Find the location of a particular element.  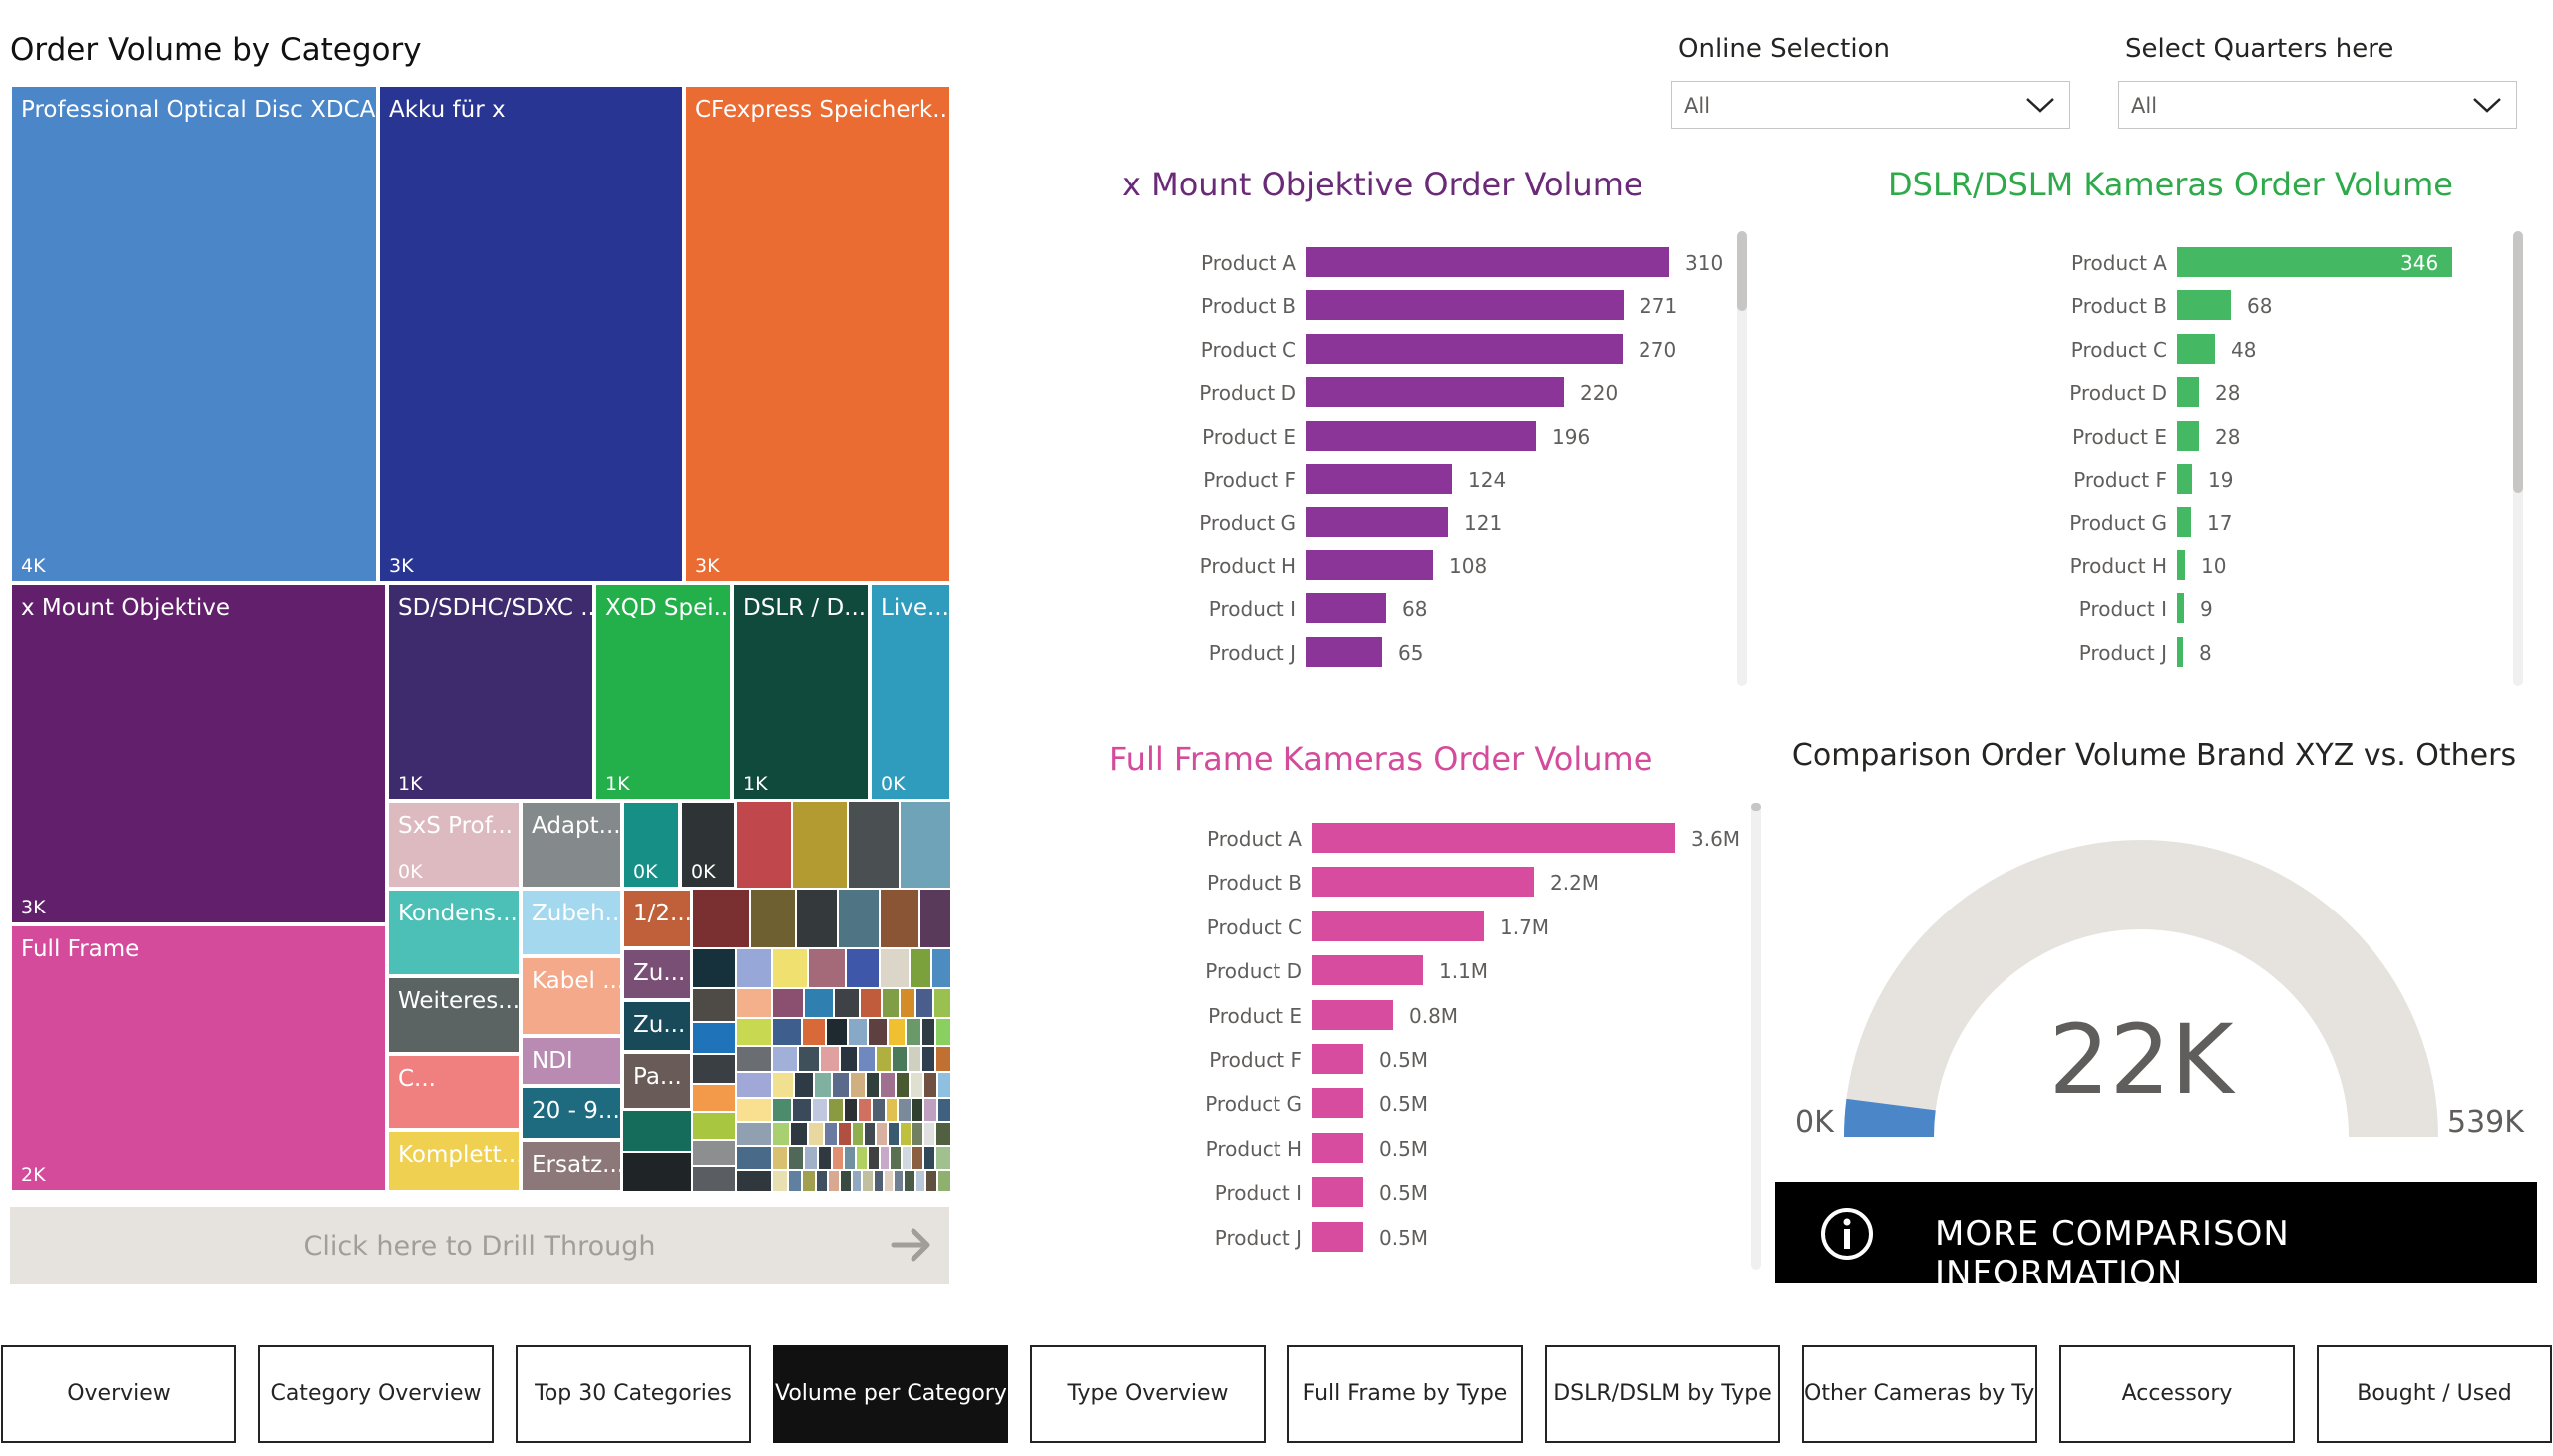

treemap-cell: XQD Spei... 1K is located at coordinates (663, 692).